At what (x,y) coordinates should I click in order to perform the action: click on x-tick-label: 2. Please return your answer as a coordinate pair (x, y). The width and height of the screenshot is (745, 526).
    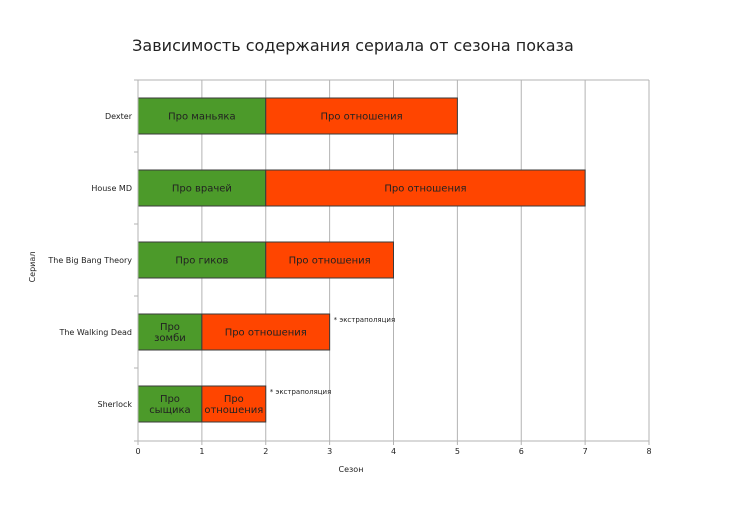
    Looking at the image, I should click on (265, 451).